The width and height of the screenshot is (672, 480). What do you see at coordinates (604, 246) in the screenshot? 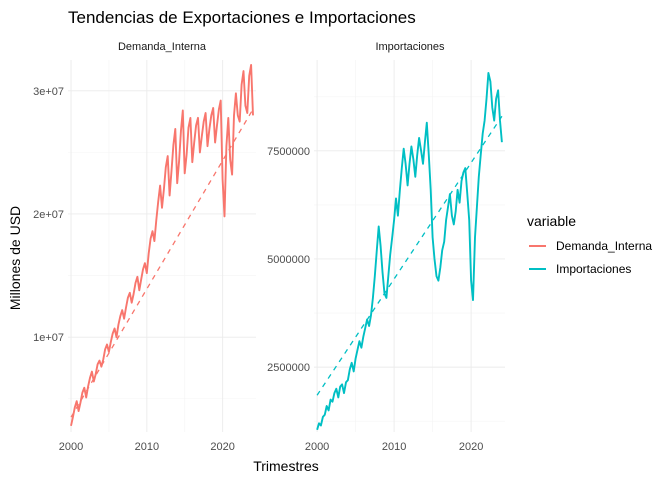
I see `legend-label-demanda-interna: Demanda_Interna` at bounding box center [604, 246].